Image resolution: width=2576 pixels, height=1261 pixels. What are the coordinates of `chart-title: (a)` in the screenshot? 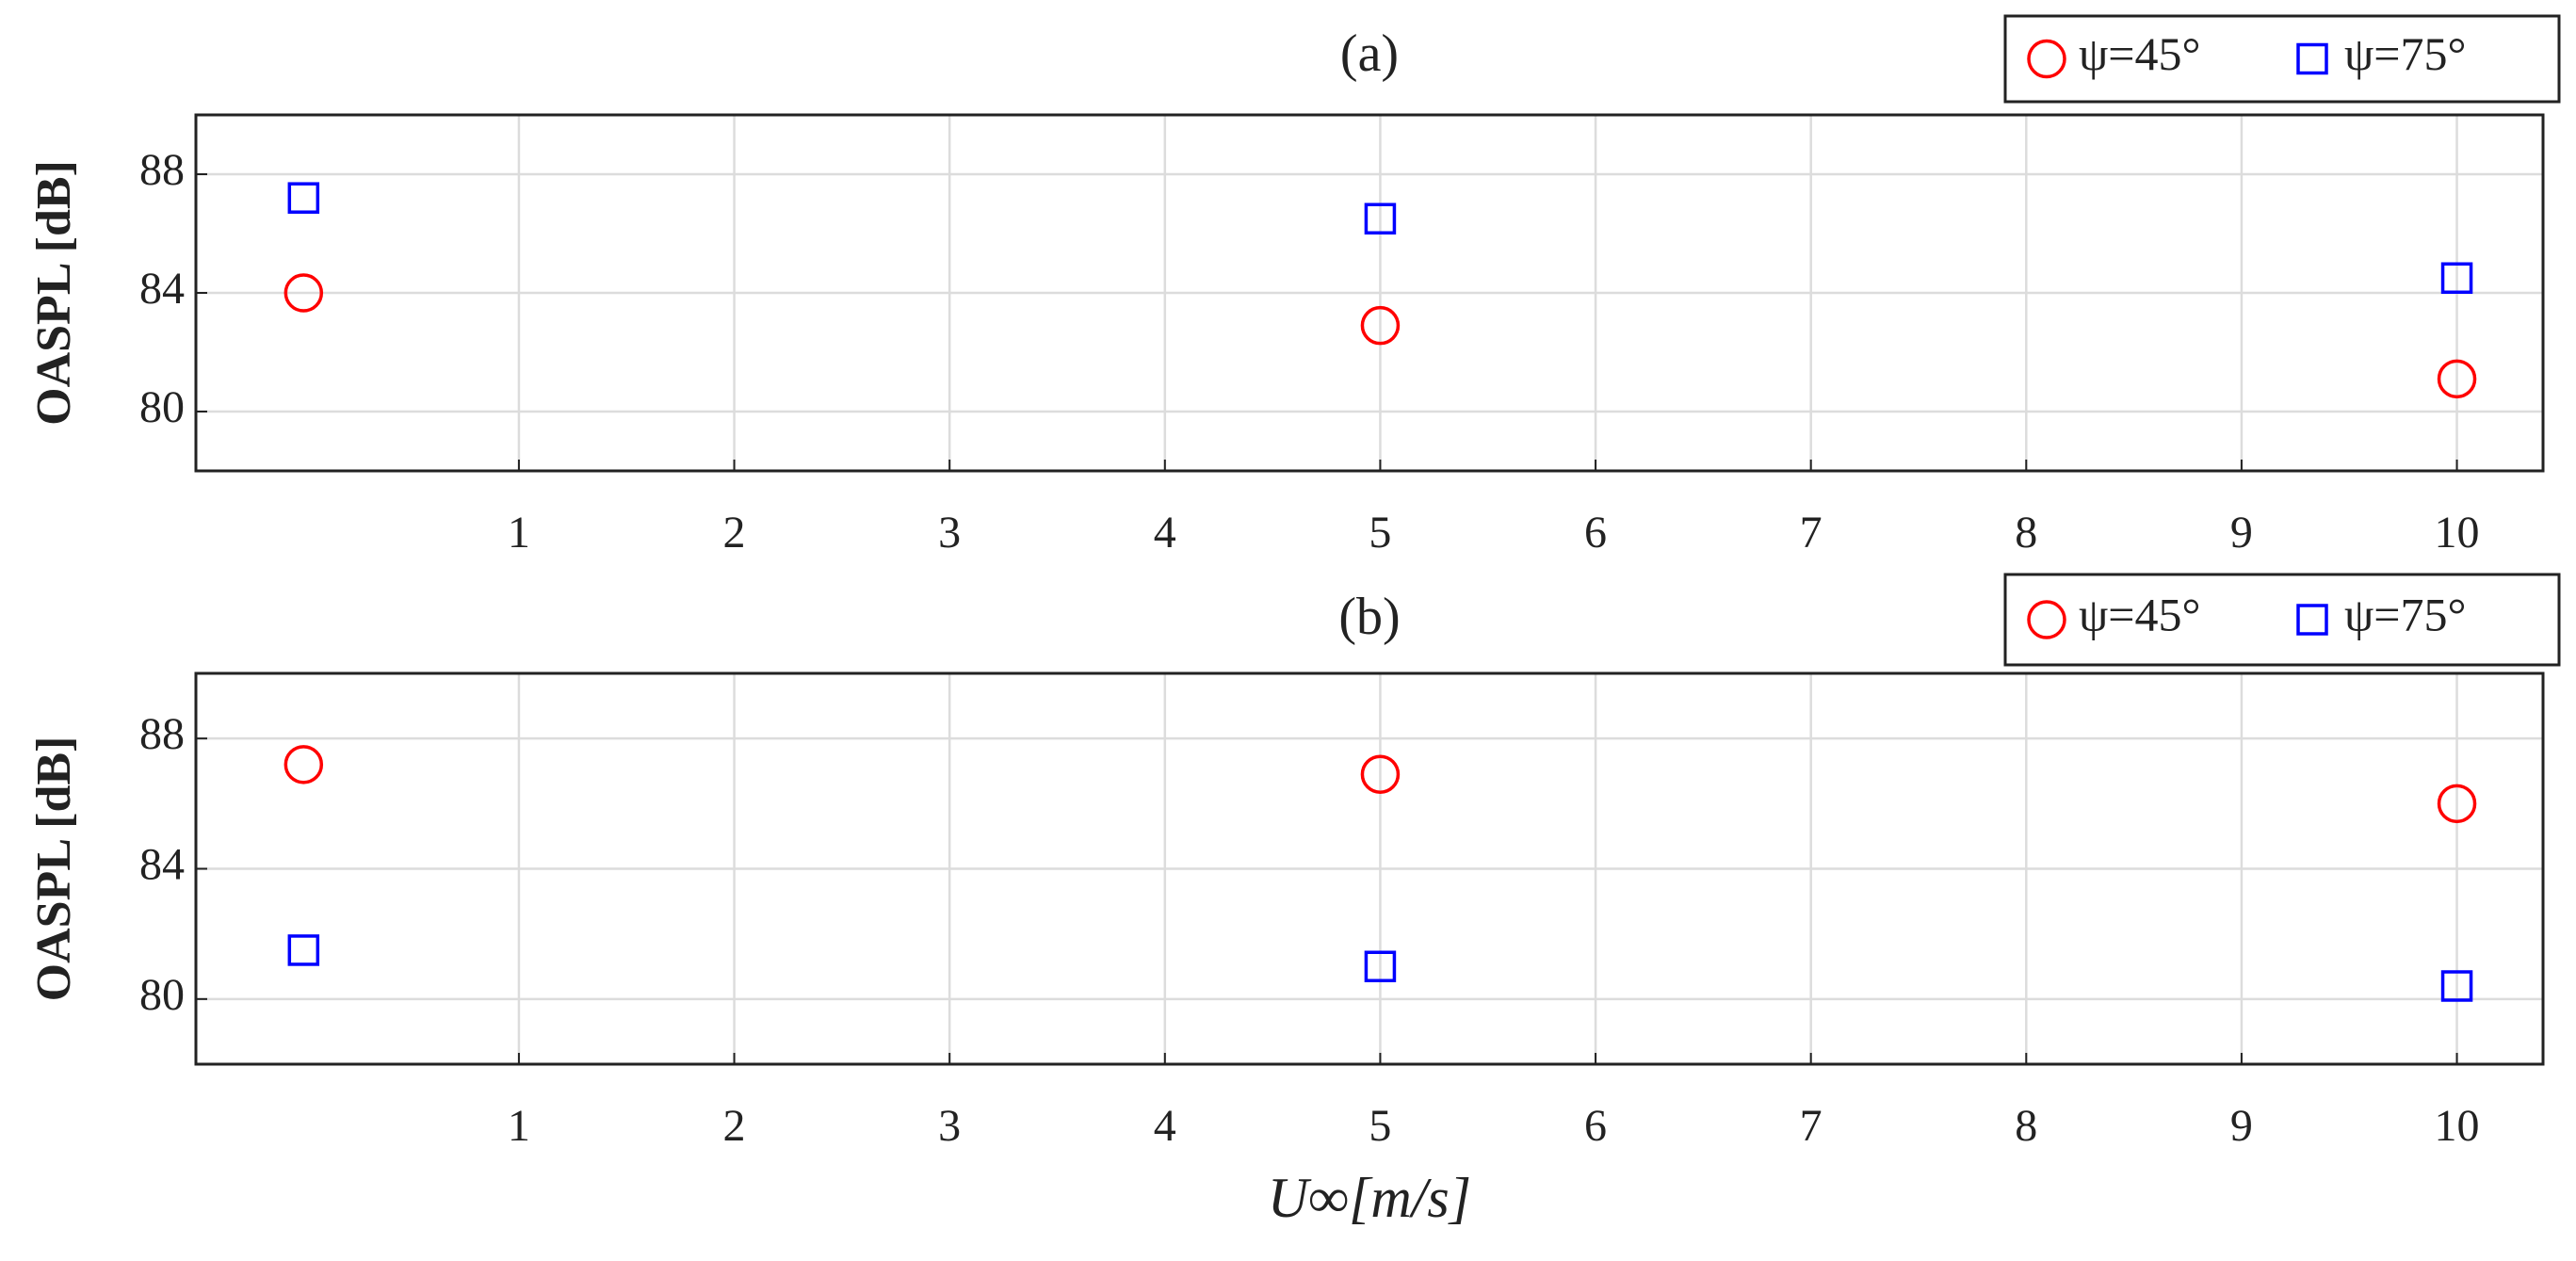 It's located at (1369, 53).